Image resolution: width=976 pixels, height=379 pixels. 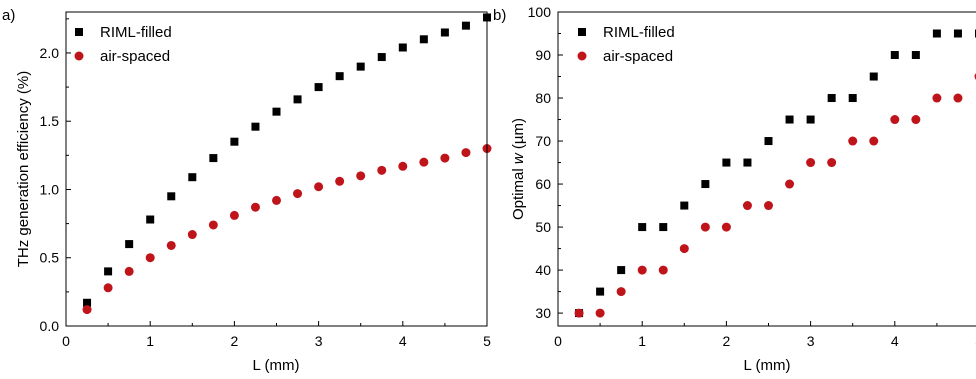 What do you see at coordinates (543, 141) in the screenshot?
I see `panel-b-y-tick-label: 70` at bounding box center [543, 141].